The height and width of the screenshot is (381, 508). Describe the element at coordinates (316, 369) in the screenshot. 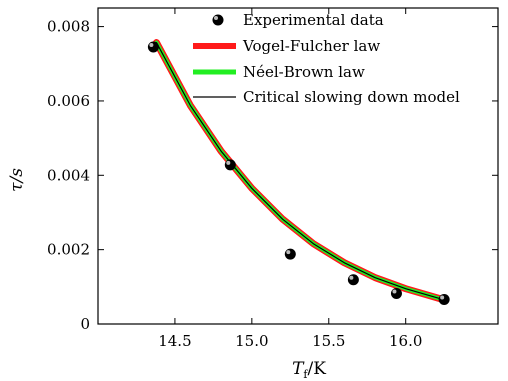

I see `x-axis-label-unit: /K` at that location.